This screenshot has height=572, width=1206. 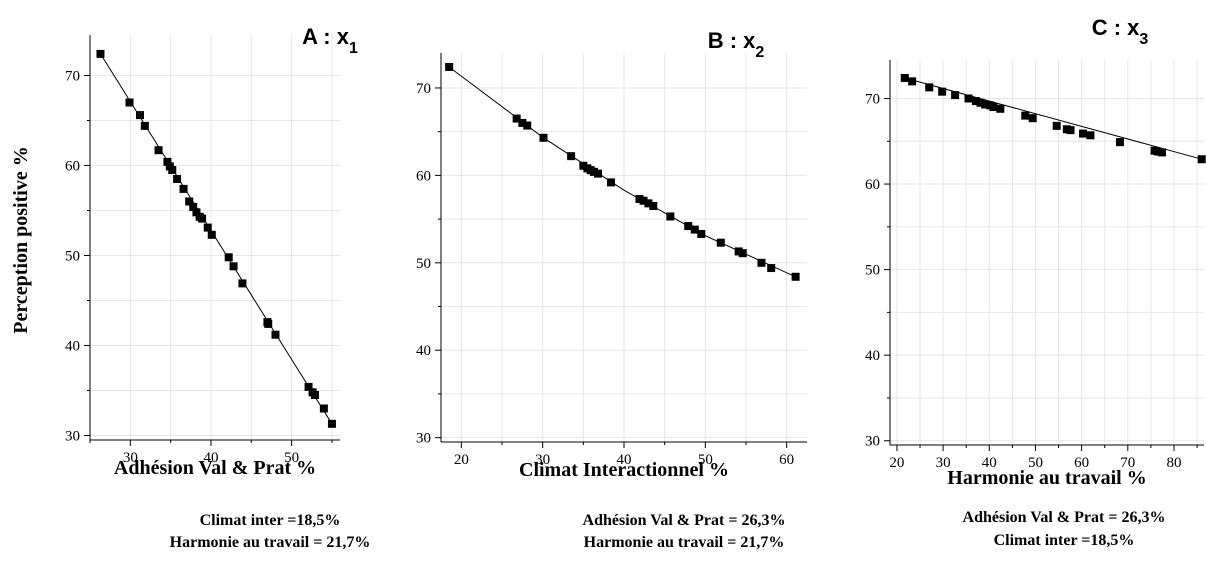 I want to click on x-tick-label: 80, so click(x=1173, y=463).